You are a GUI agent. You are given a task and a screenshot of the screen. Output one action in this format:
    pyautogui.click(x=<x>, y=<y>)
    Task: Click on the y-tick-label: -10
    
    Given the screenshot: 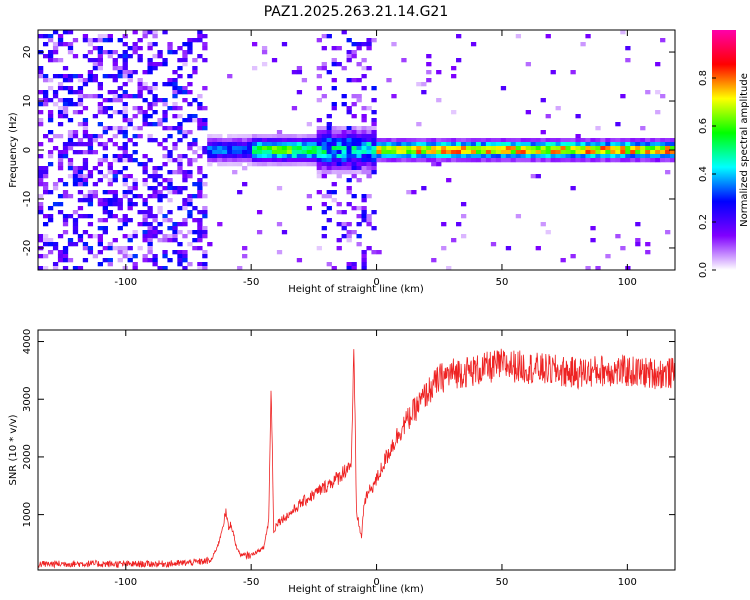 What is the action you would take?
    pyautogui.click(x=27, y=199)
    